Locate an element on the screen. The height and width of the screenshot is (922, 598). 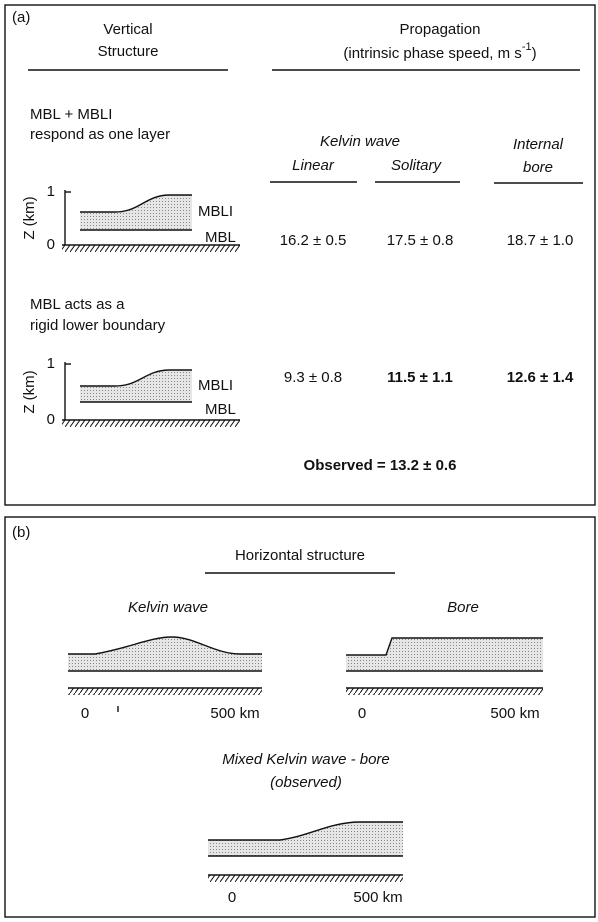
case-description: rigid lower boundary is located at coordinates (98, 325).